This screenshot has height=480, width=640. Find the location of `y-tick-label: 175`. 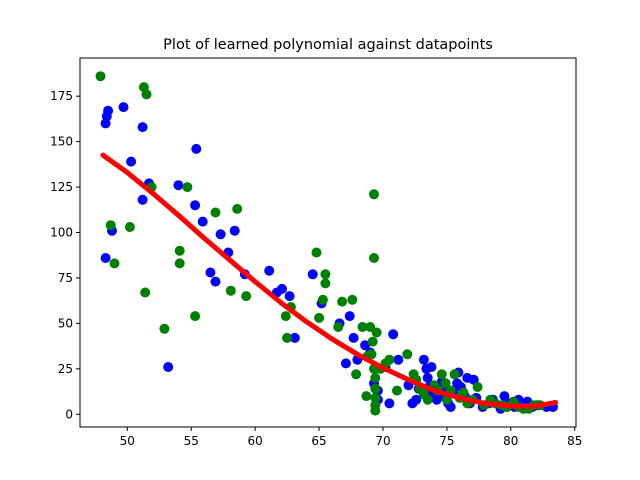

y-tick-label: 175 is located at coordinates (61, 96).